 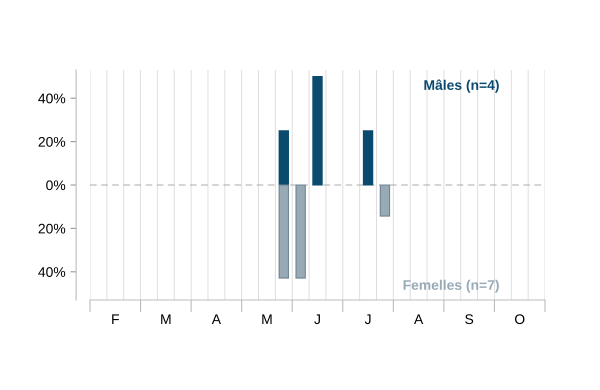 I want to click on x-tick-label: S, so click(x=469, y=319).